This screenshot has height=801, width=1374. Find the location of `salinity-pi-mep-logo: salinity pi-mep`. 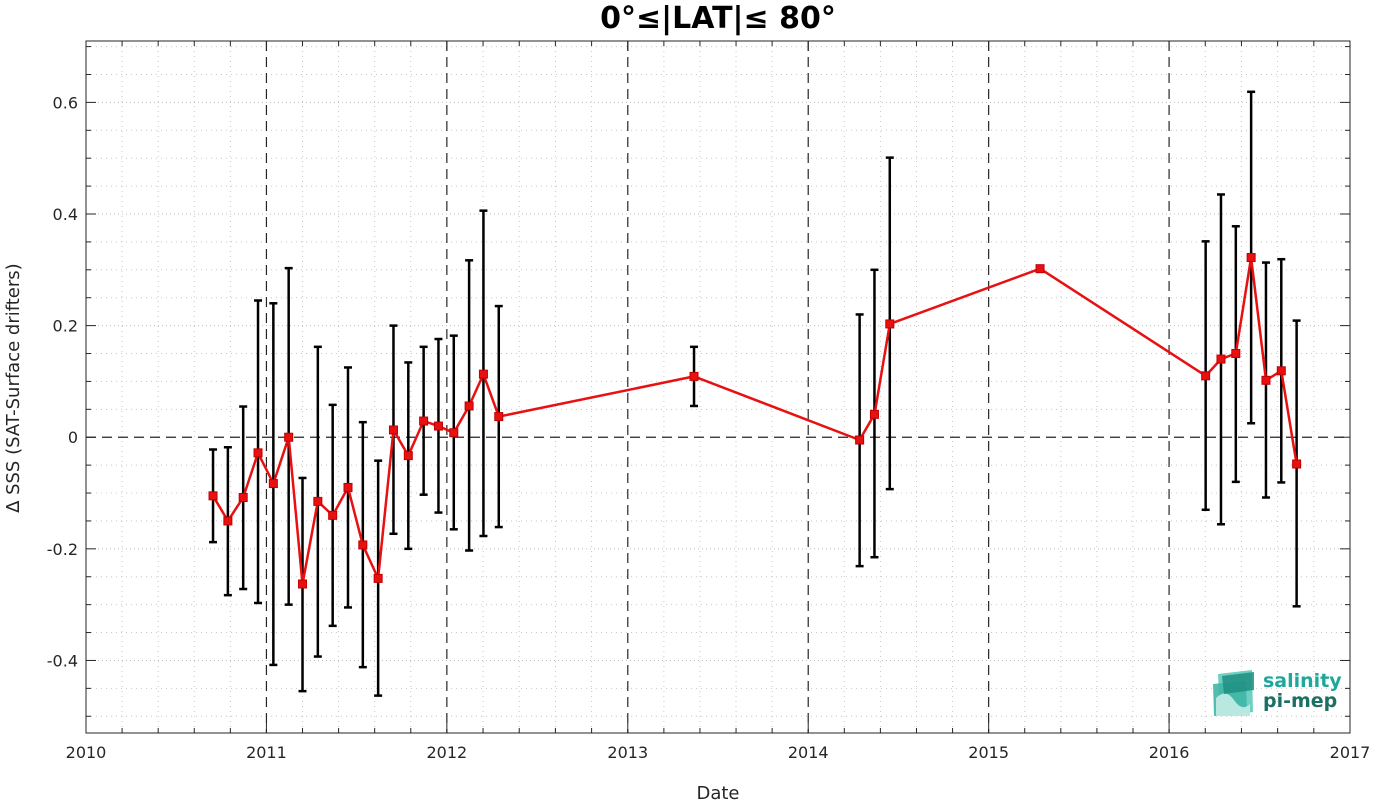

salinity-pi-mep-logo: salinity pi-mep is located at coordinates (1277, 693).